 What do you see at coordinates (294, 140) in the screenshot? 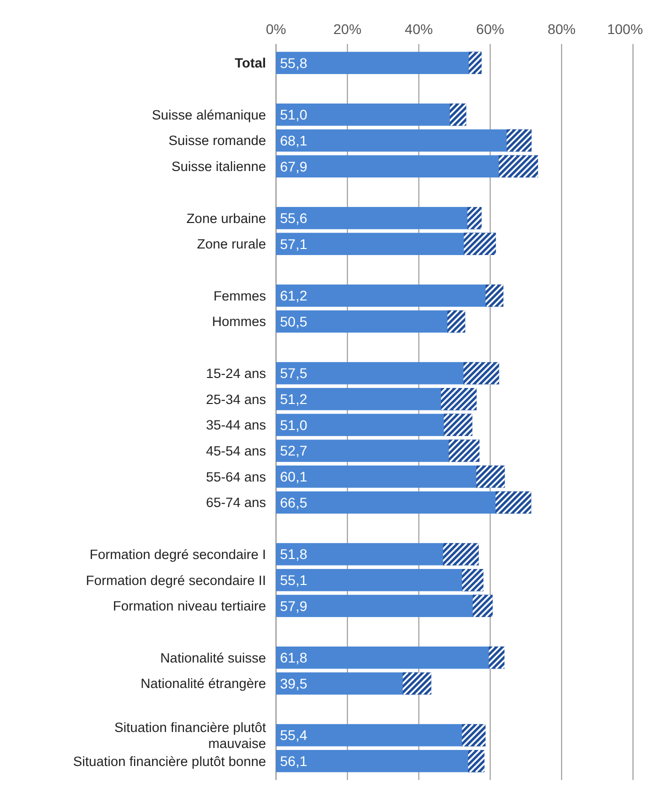
I see `data-label: 68,1` at bounding box center [294, 140].